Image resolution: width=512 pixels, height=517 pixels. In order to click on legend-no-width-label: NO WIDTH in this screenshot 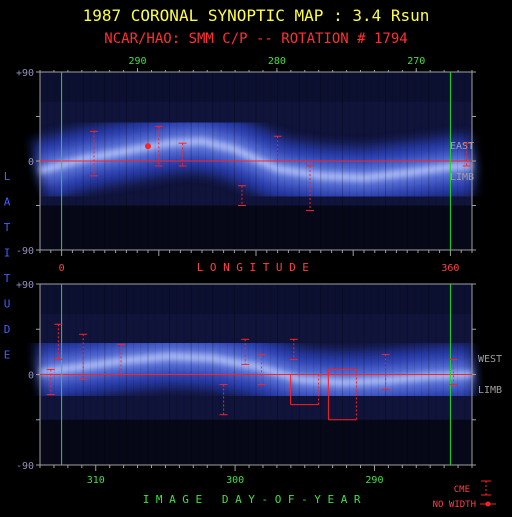, I will do `click(454, 505)`.